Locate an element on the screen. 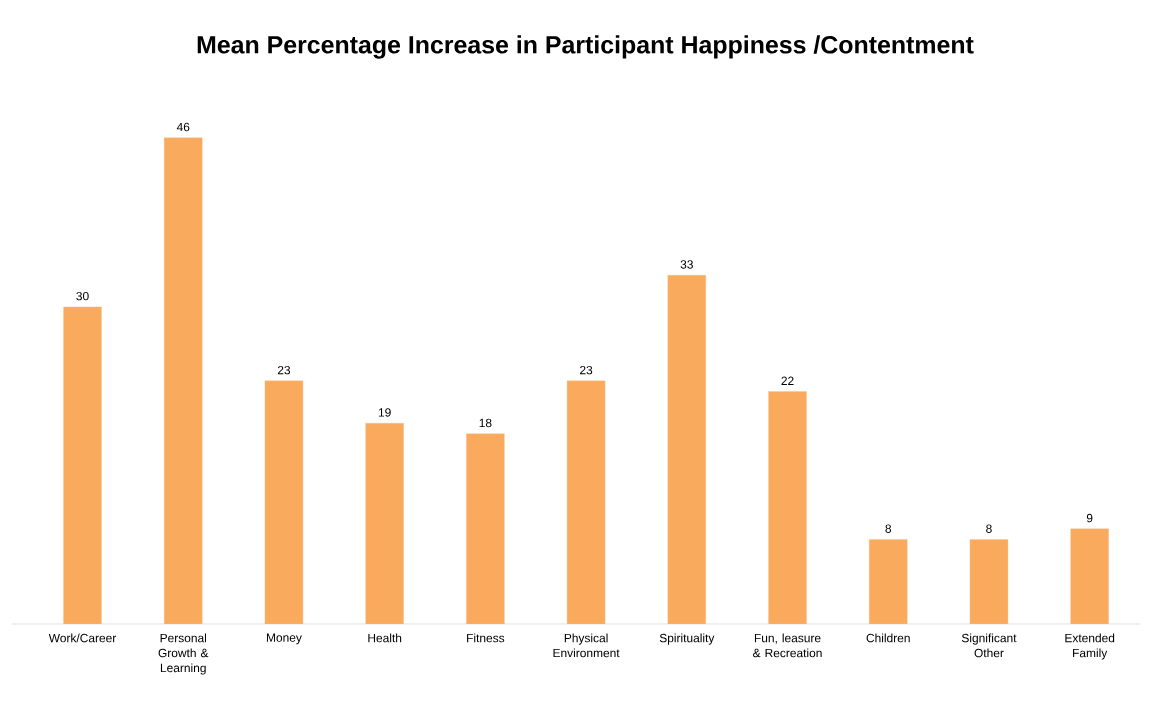  data-label: 19 is located at coordinates (384, 412).